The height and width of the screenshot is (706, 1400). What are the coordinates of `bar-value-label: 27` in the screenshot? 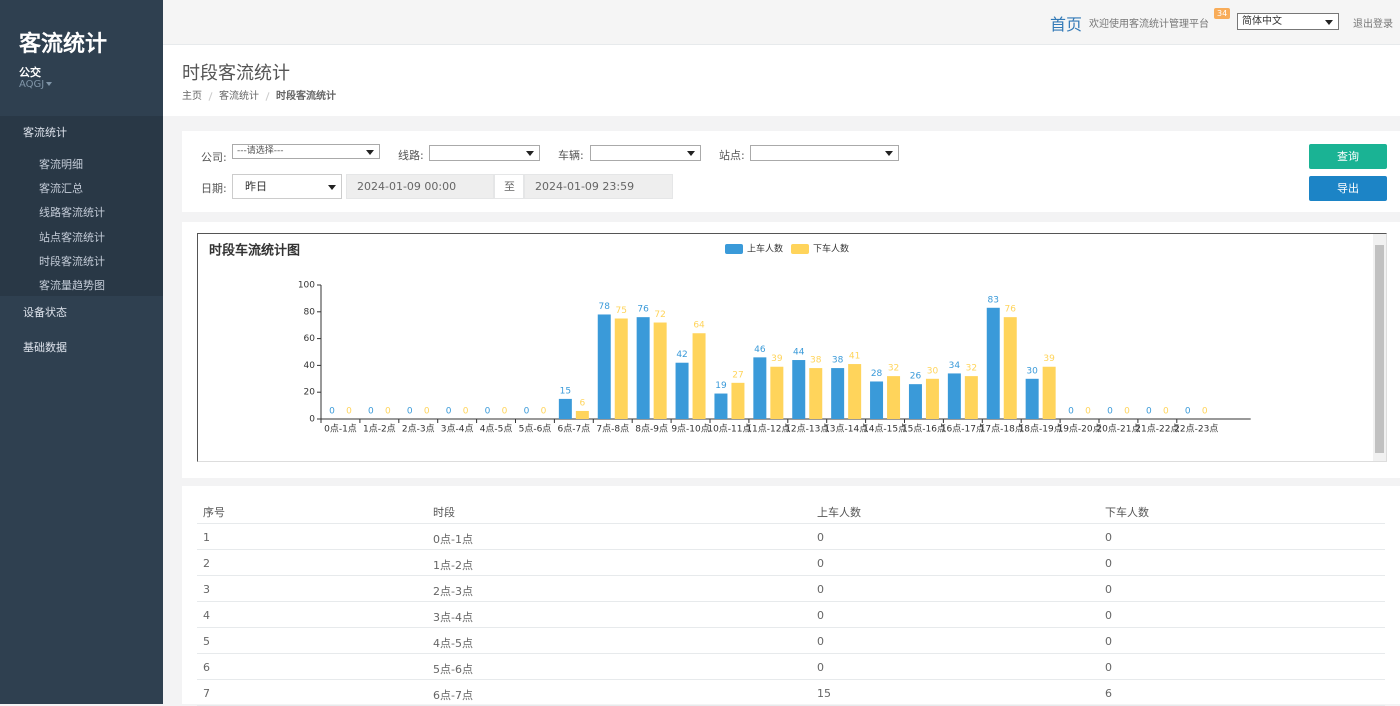 It's located at (737, 375).